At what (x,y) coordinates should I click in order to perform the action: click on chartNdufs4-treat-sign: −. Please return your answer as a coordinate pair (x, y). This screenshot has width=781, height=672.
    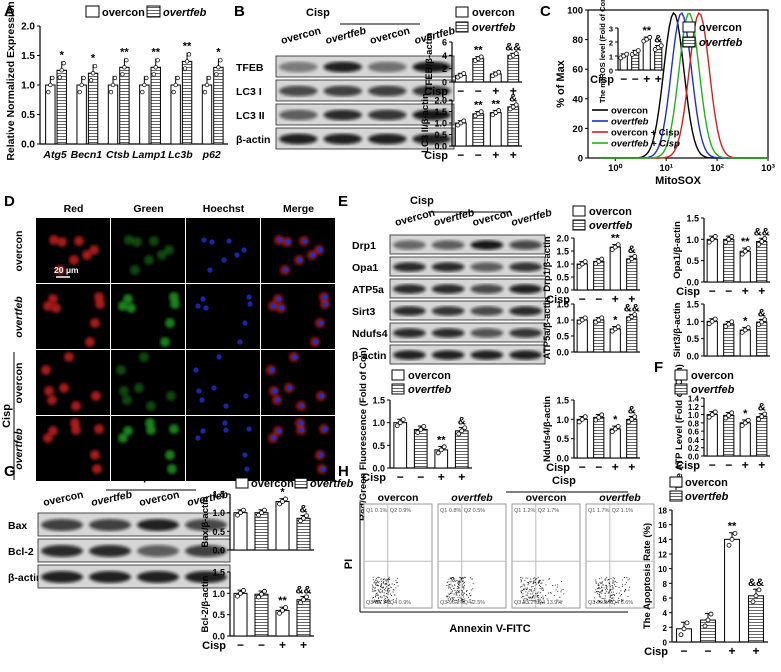
    Looking at the image, I should click on (598, 467).